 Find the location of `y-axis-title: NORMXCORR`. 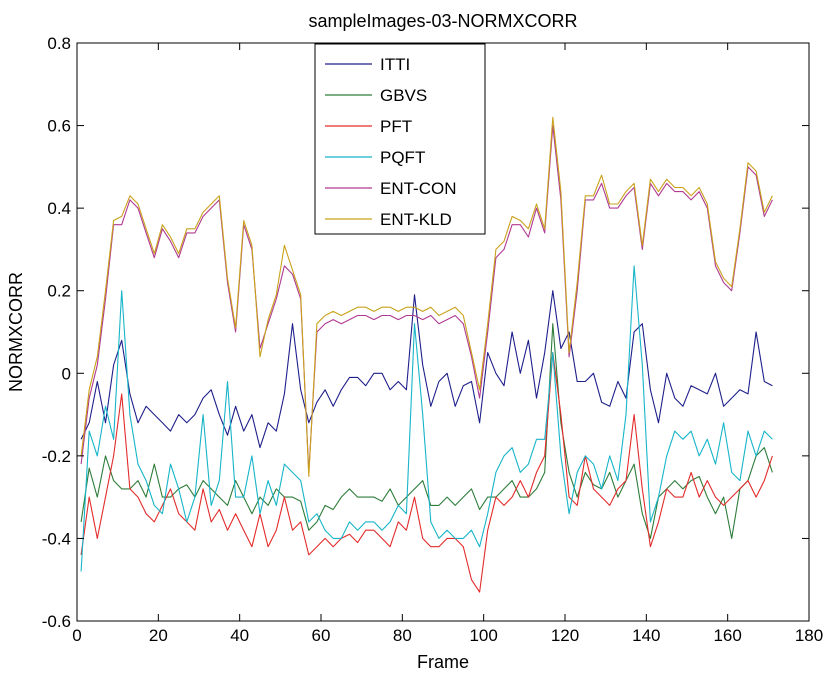

y-axis-title: NORMXCORR is located at coordinates (16, 332).